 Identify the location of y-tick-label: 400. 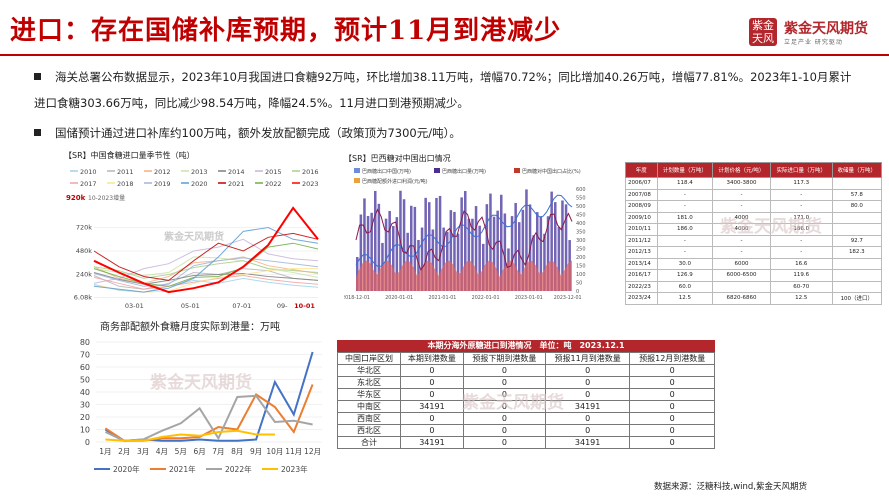
(581, 224).